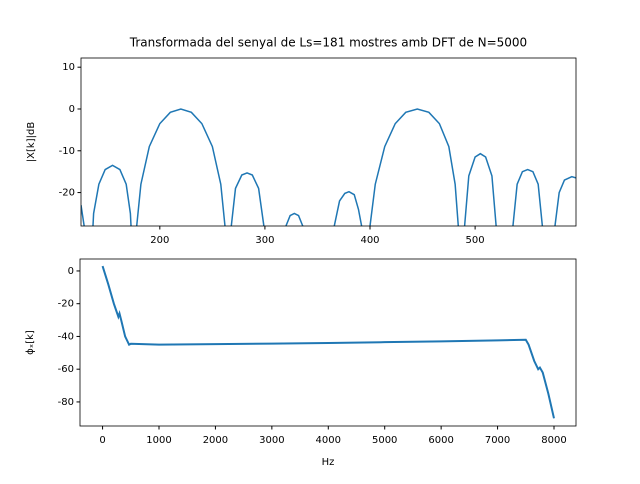 The width and height of the screenshot is (640, 484). I want to click on x-tick-label: 300, so click(264, 240).